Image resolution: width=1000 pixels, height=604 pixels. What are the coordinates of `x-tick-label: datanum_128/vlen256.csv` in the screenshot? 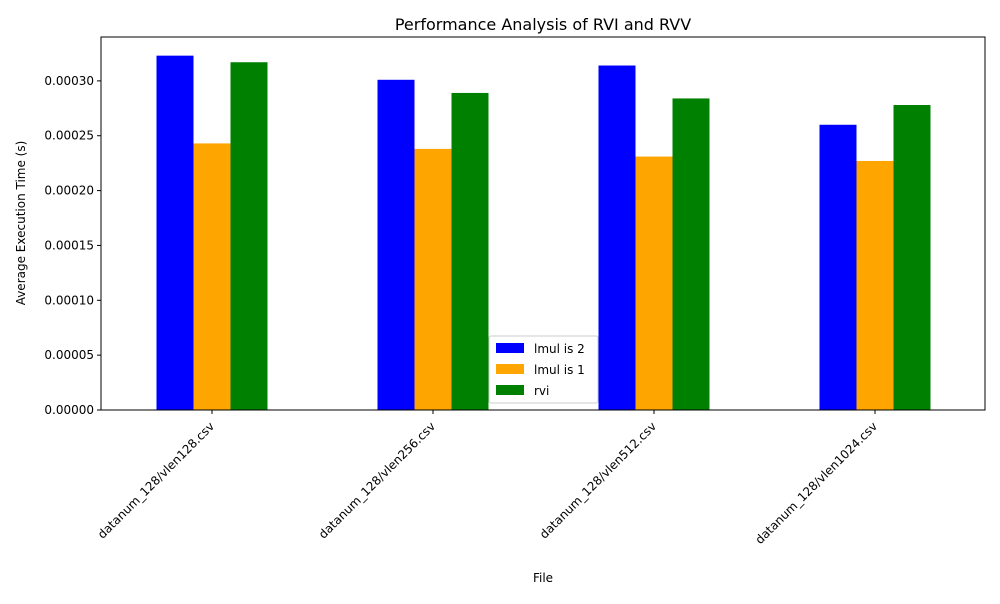 It's located at (377, 480).